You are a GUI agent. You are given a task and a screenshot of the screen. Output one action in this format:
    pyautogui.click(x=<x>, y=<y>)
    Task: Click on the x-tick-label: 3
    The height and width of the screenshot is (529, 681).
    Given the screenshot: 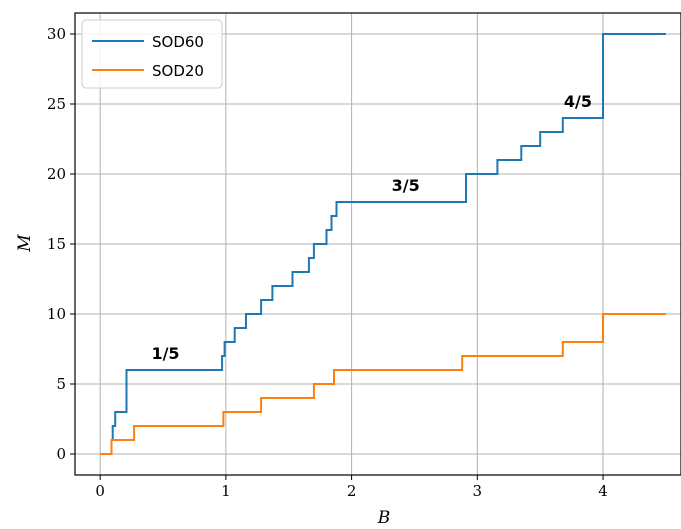 What is the action you would take?
    pyautogui.click(x=478, y=491)
    